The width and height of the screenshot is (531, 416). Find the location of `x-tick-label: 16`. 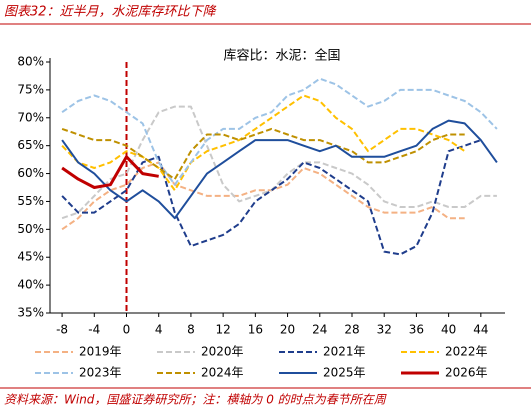

x-tick-label: 16 is located at coordinates (255, 330).